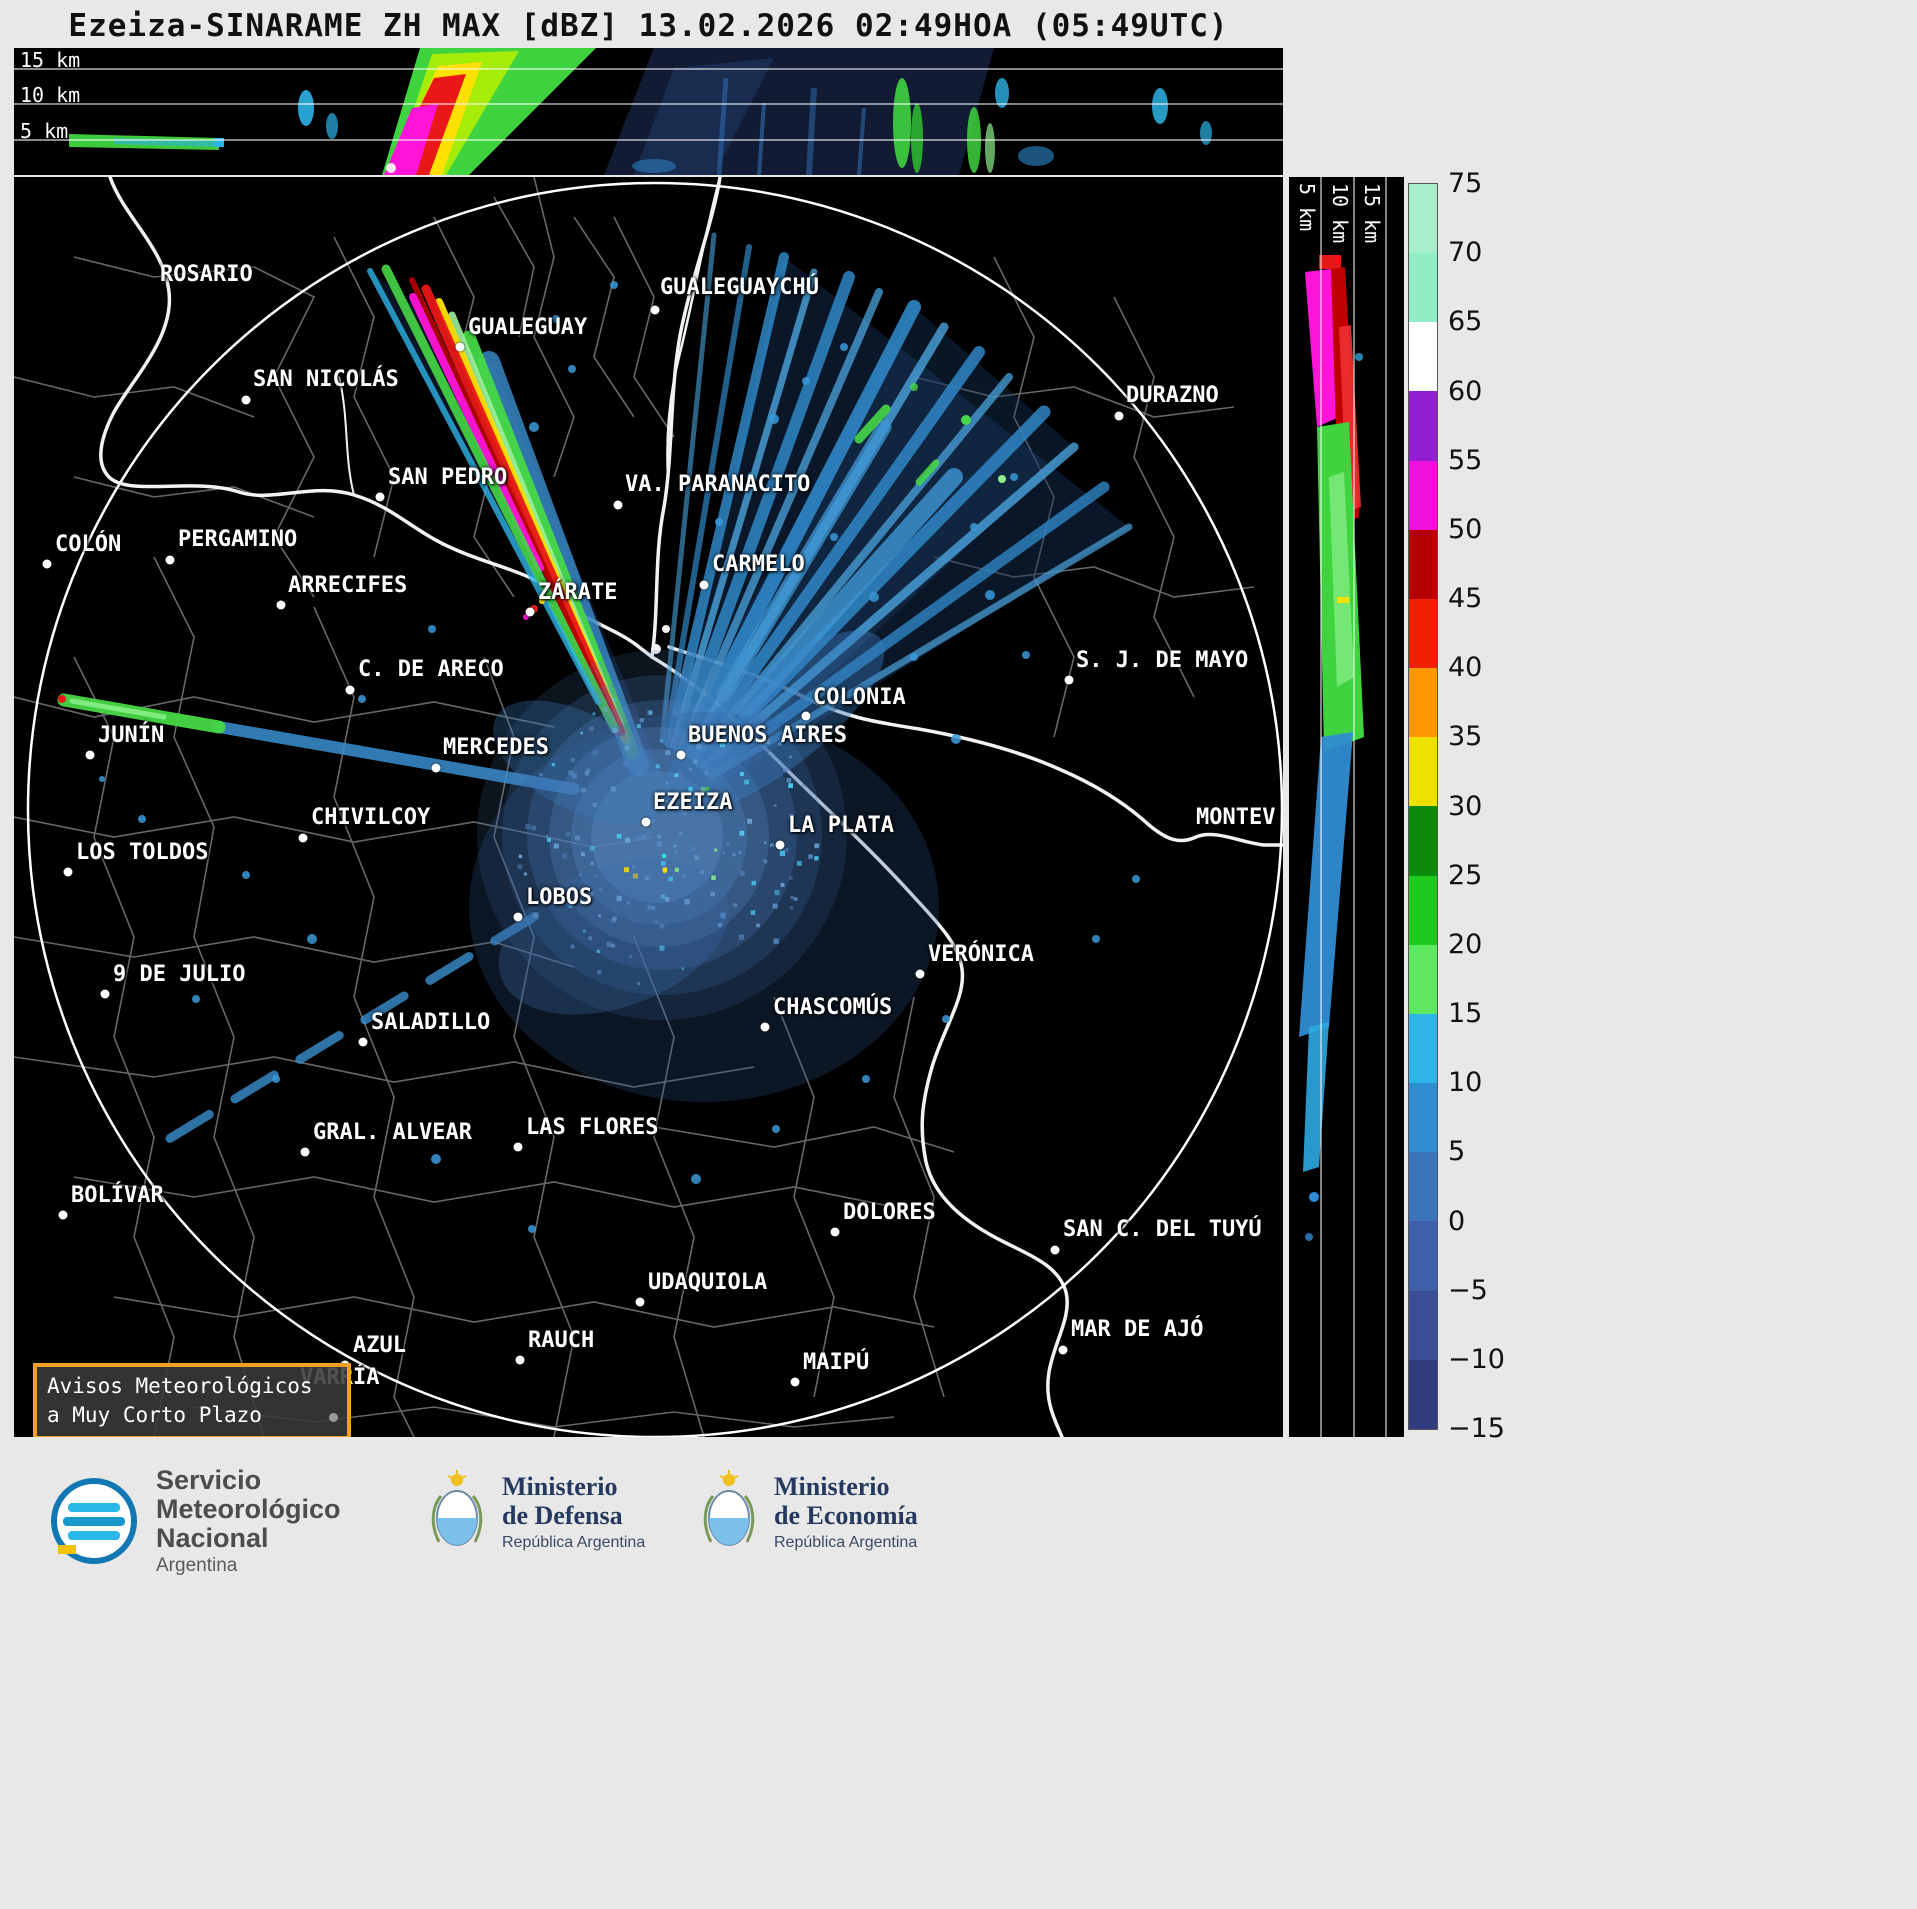 The image size is (1917, 1909). What do you see at coordinates (1476, 1359) in the screenshot?
I see `colorbar-tick-label: −10` at bounding box center [1476, 1359].